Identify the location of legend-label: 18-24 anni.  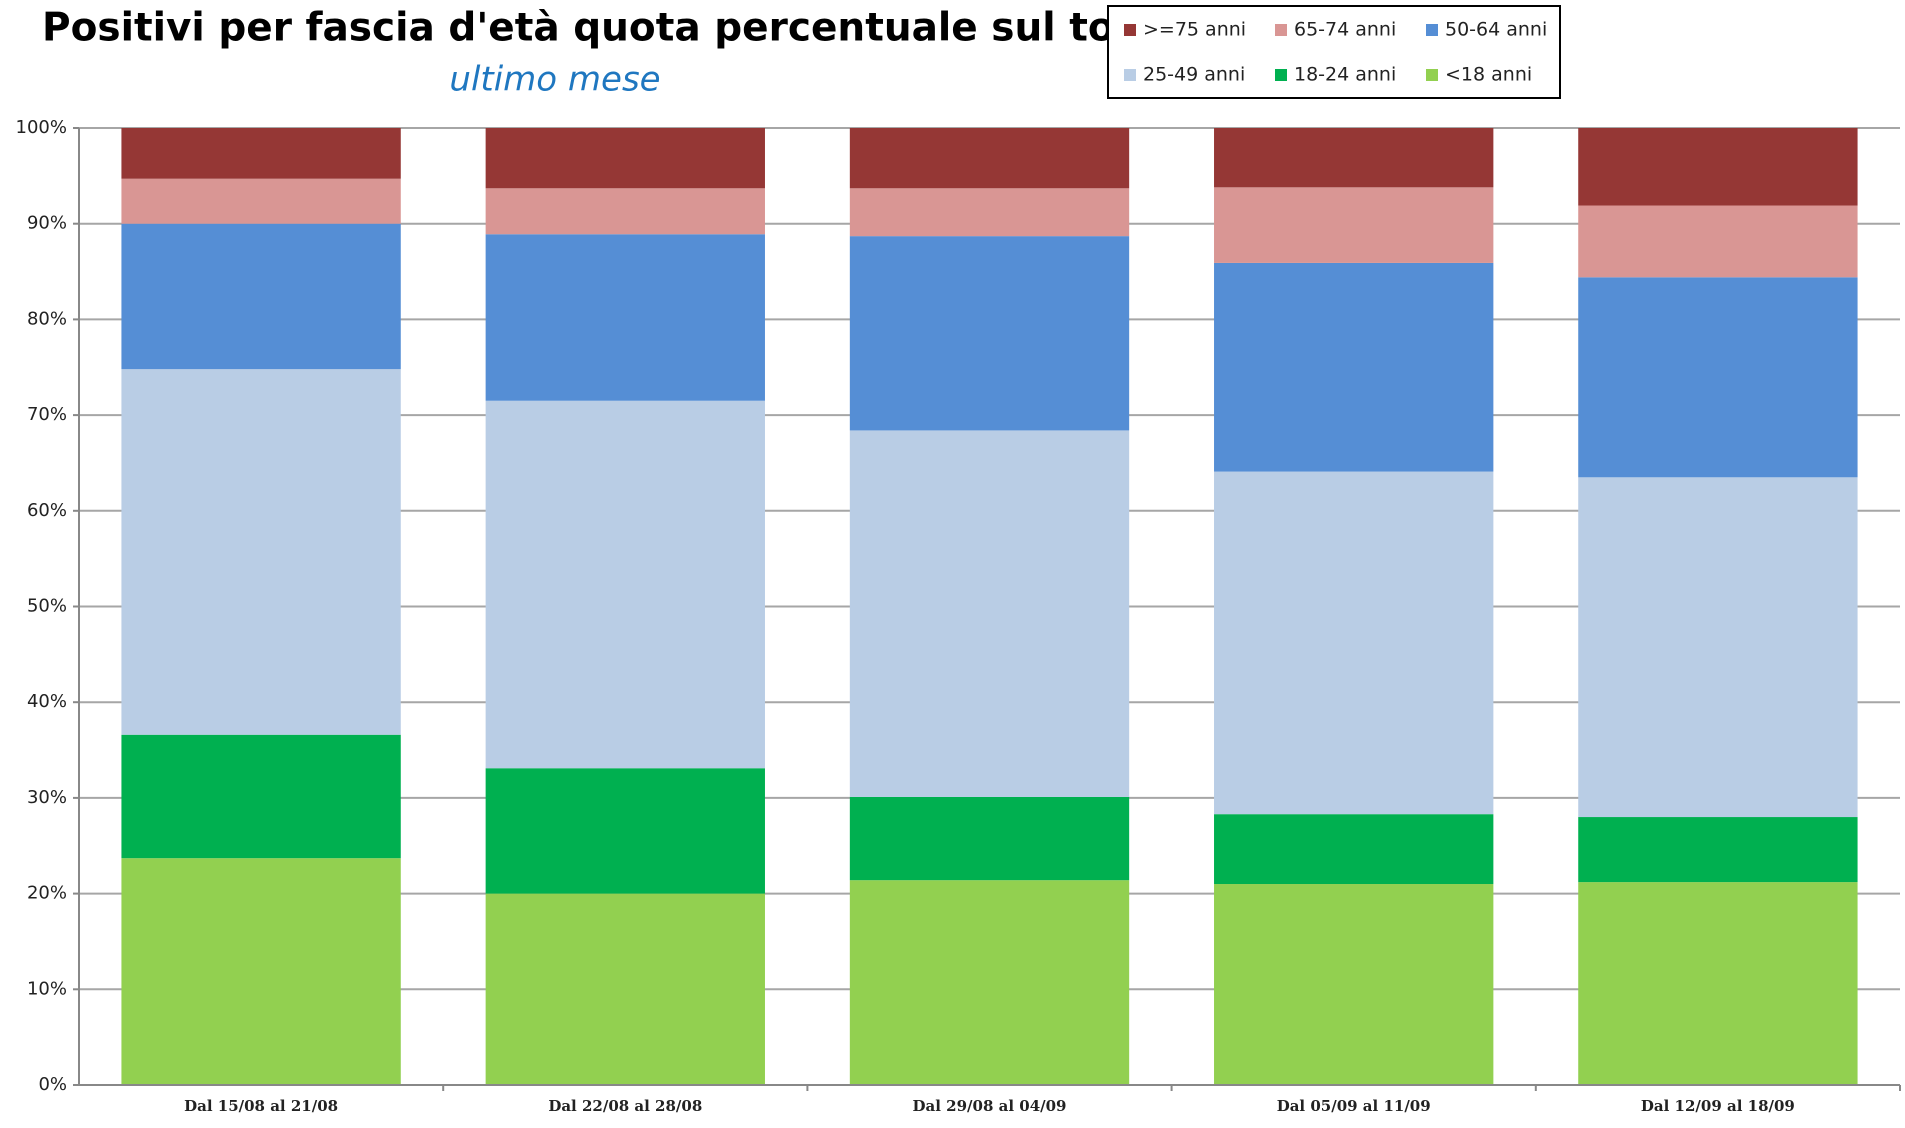
(1345, 75).